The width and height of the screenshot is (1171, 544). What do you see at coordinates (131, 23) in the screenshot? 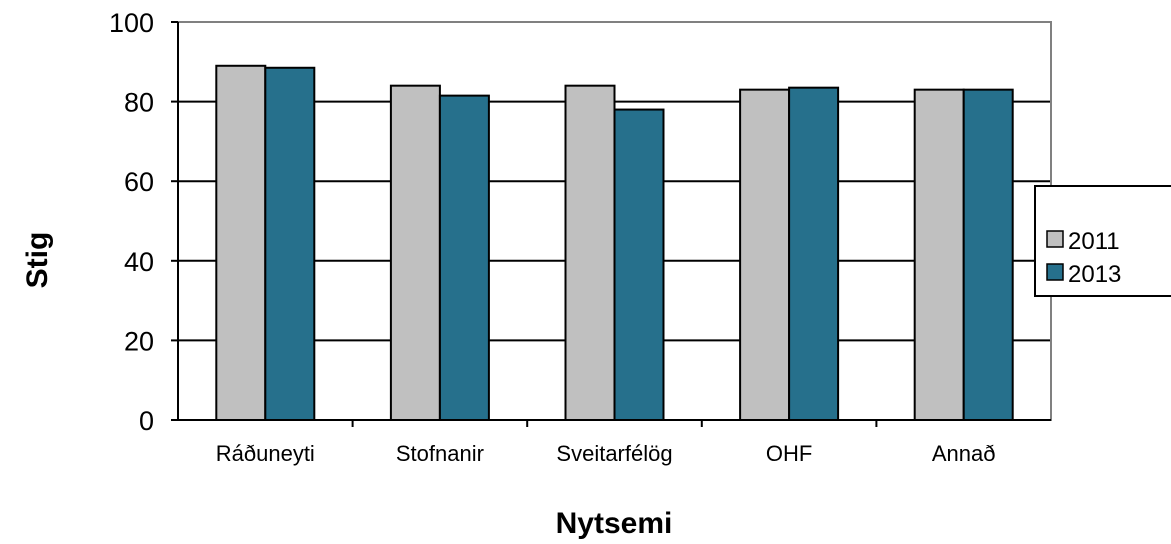
I see `y-tick-label-100: 100` at bounding box center [131, 23].